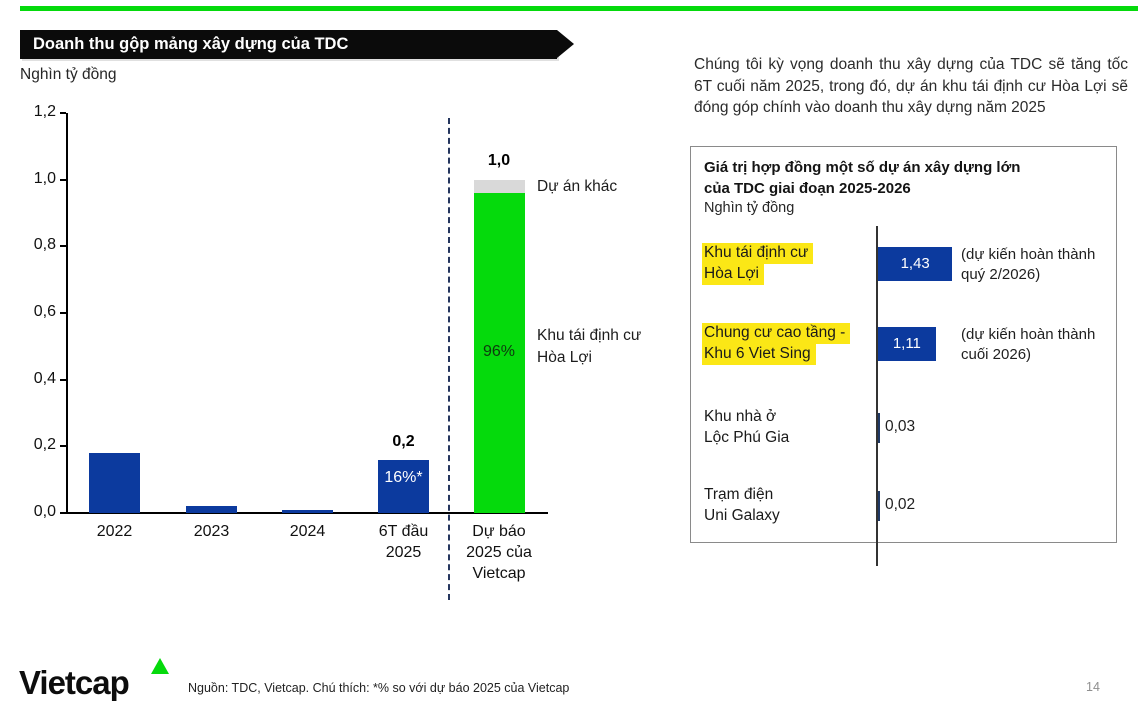 This screenshot has width=1138, height=709. I want to click on y-tick-label: 0,2, so click(44, 445).